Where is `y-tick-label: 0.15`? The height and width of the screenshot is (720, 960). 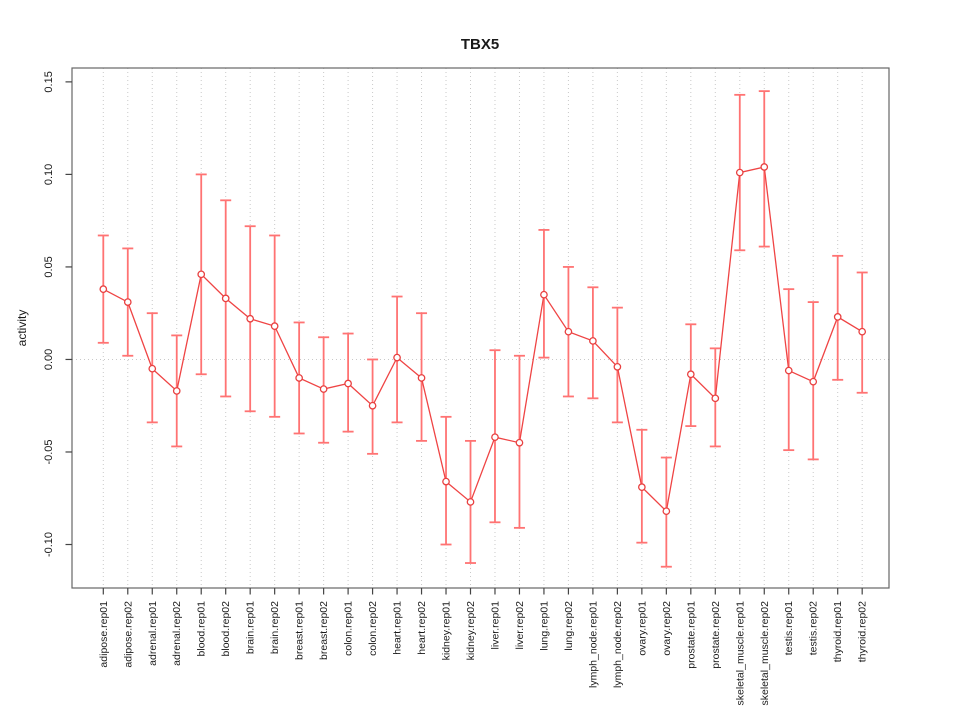 y-tick-label: 0.15 is located at coordinates (49, 81).